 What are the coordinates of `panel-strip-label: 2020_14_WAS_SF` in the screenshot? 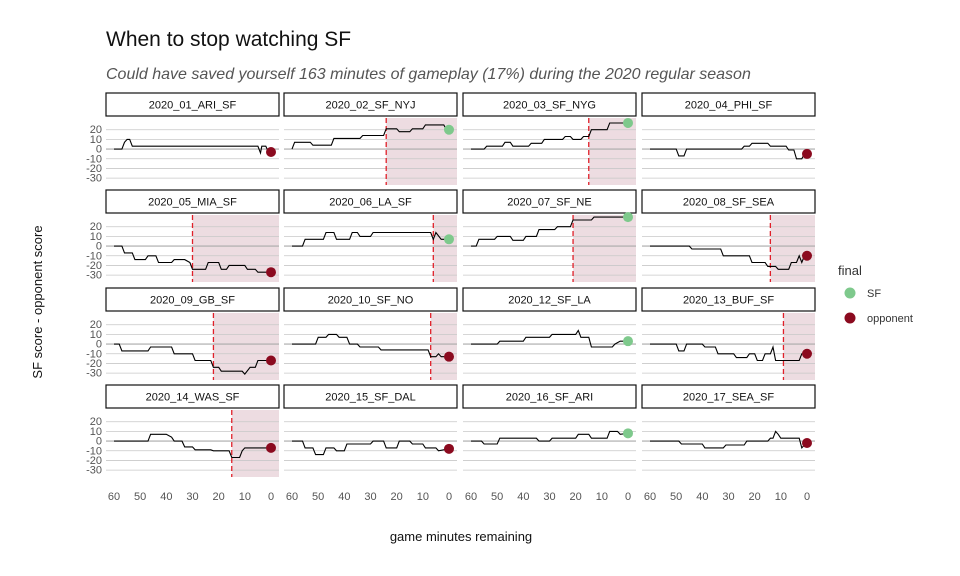 It's located at (193, 398).